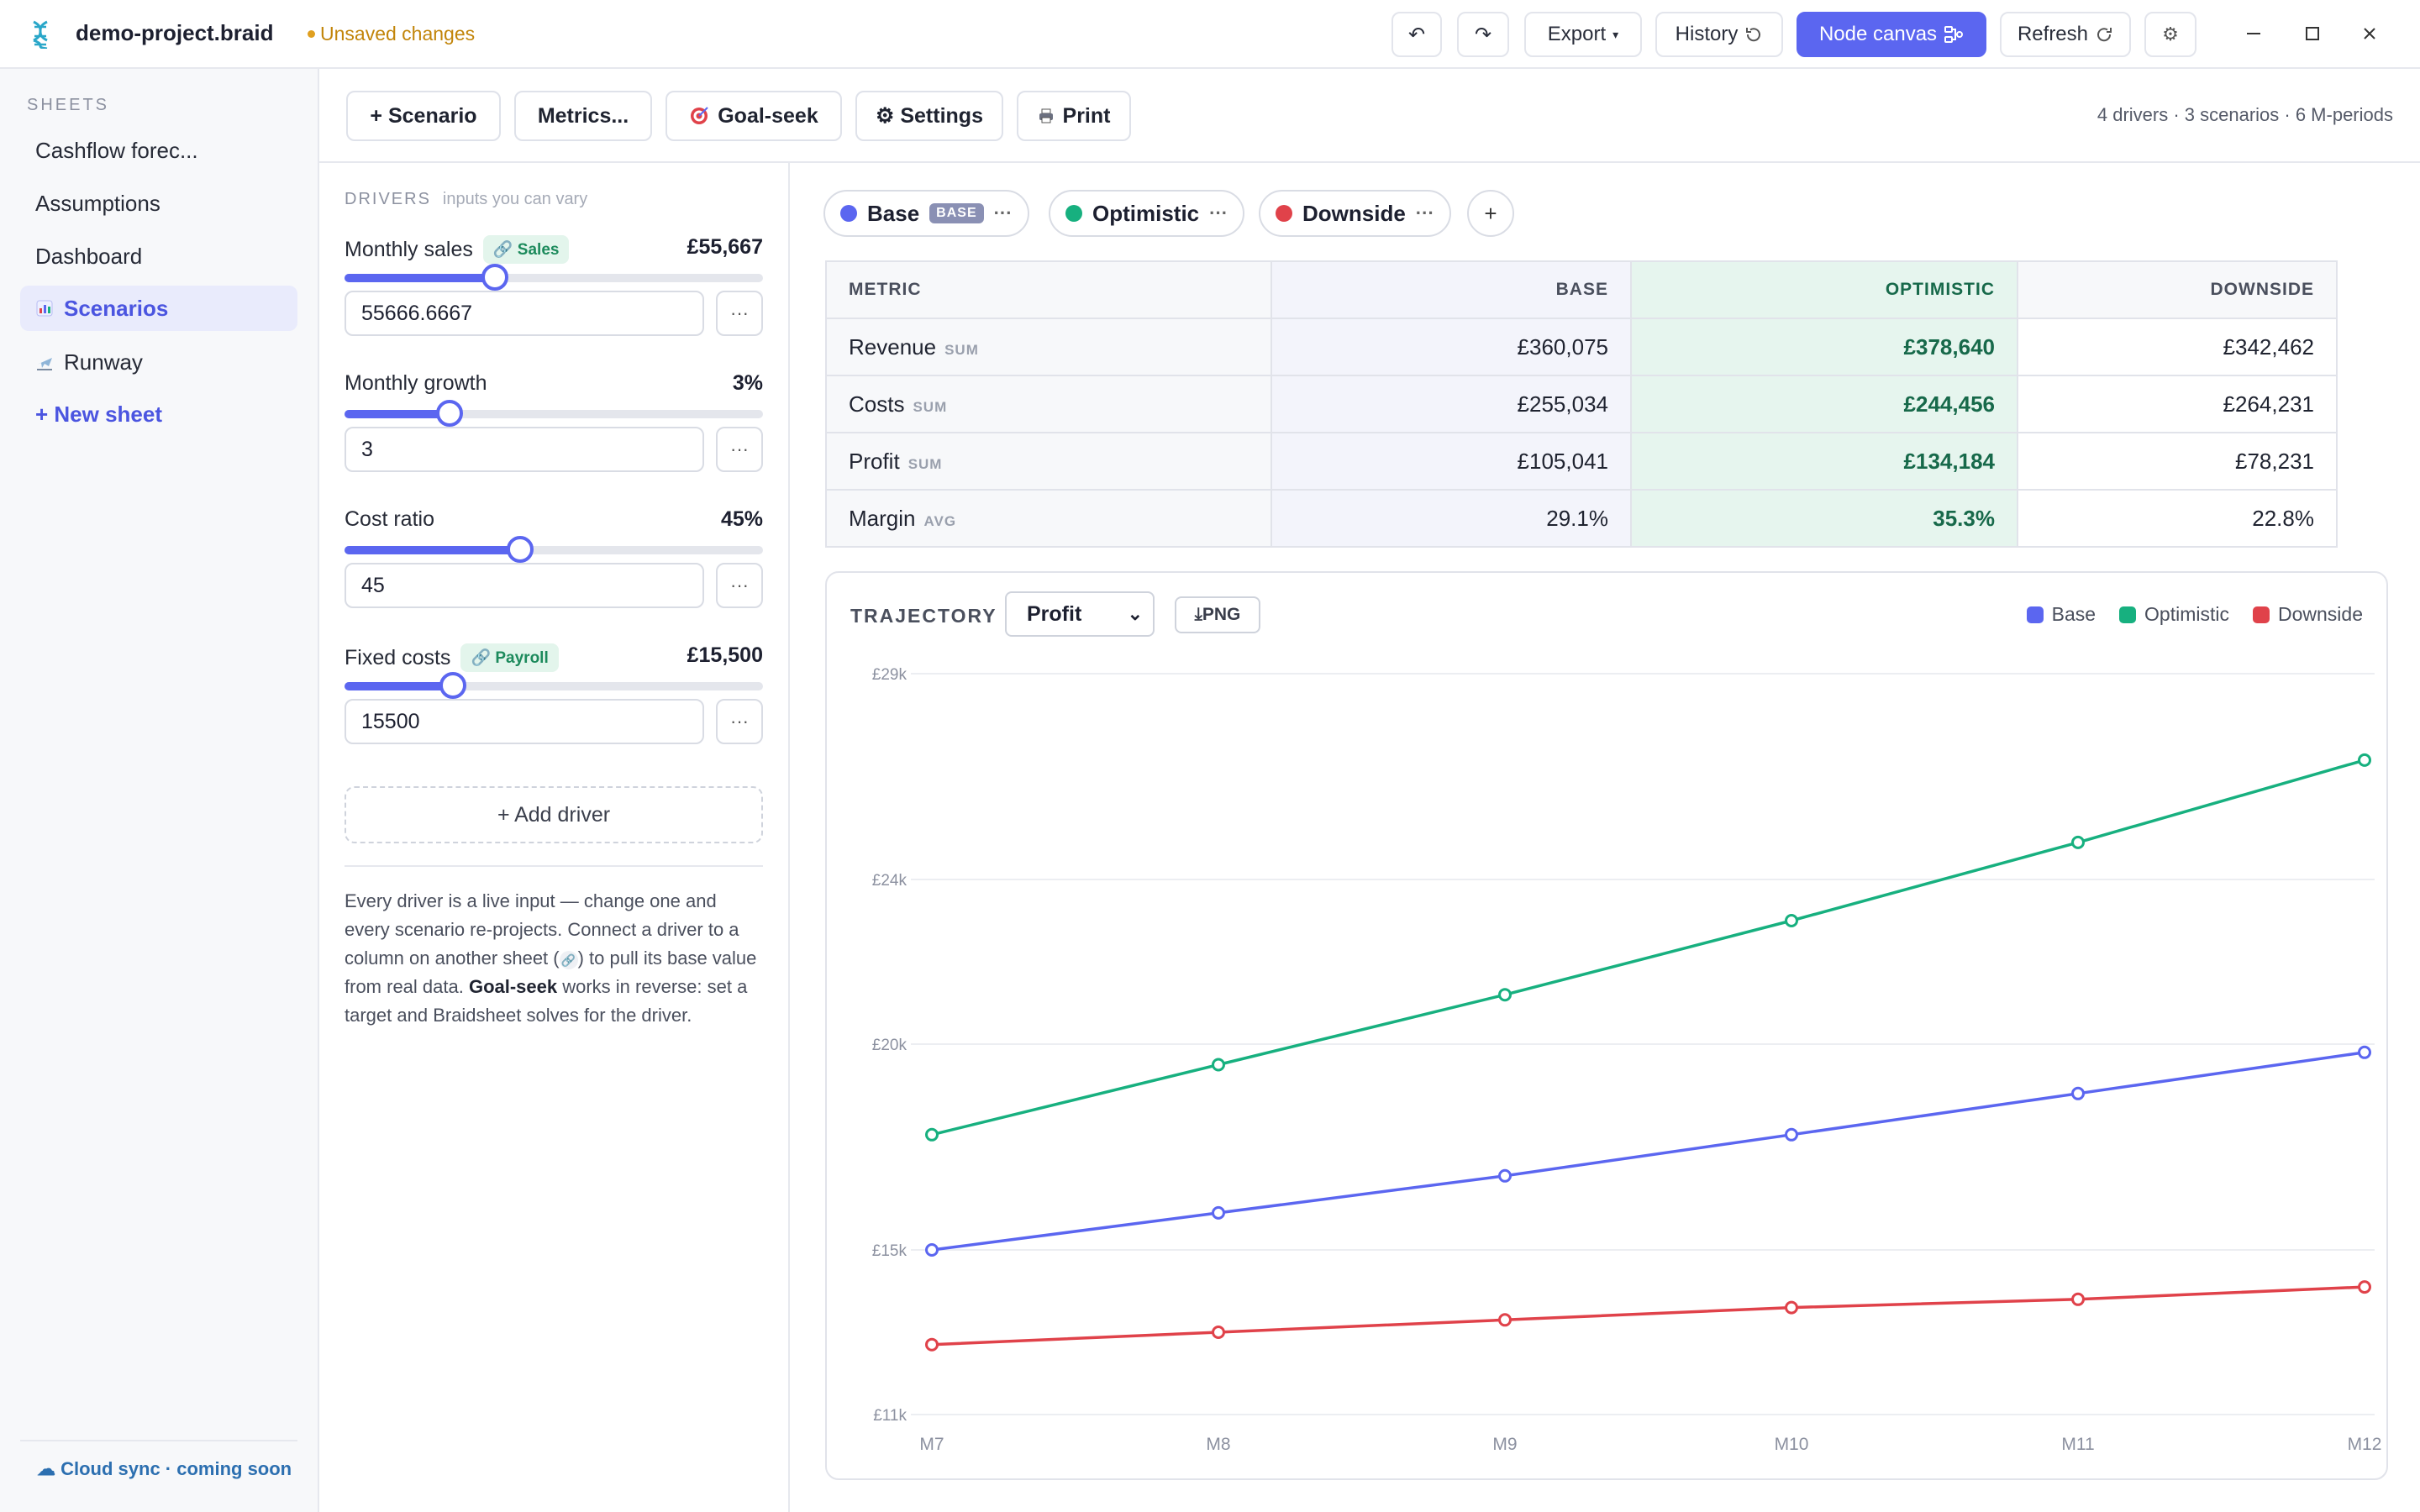 Image resolution: width=2420 pixels, height=1512 pixels. Describe the element at coordinates (457, 249) in the screenshot. I see `driver-name: Monthly sales 🔗 Sales` at that location.